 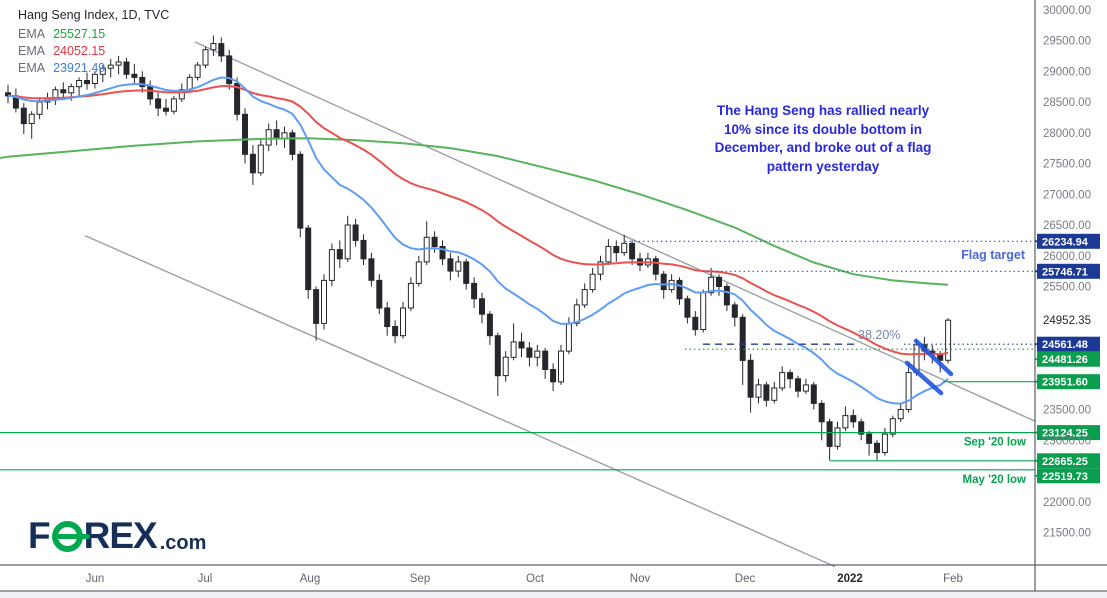 I want to click on symbol-title: Hang Seng Index, 1D, TVC, so click(x=94, y=15).